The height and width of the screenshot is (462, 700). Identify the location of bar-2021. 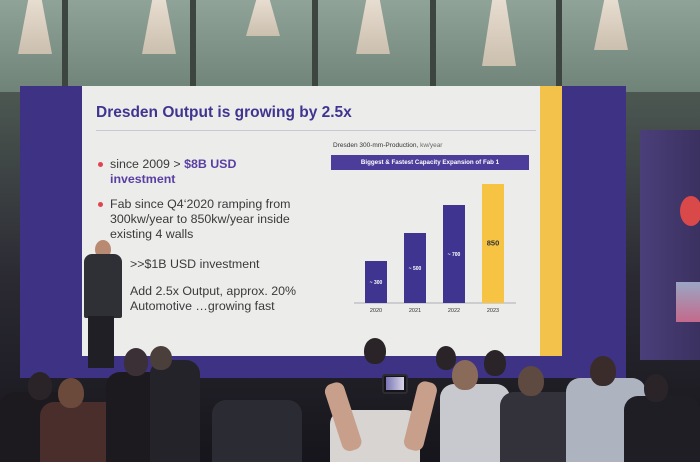
(415, 268).